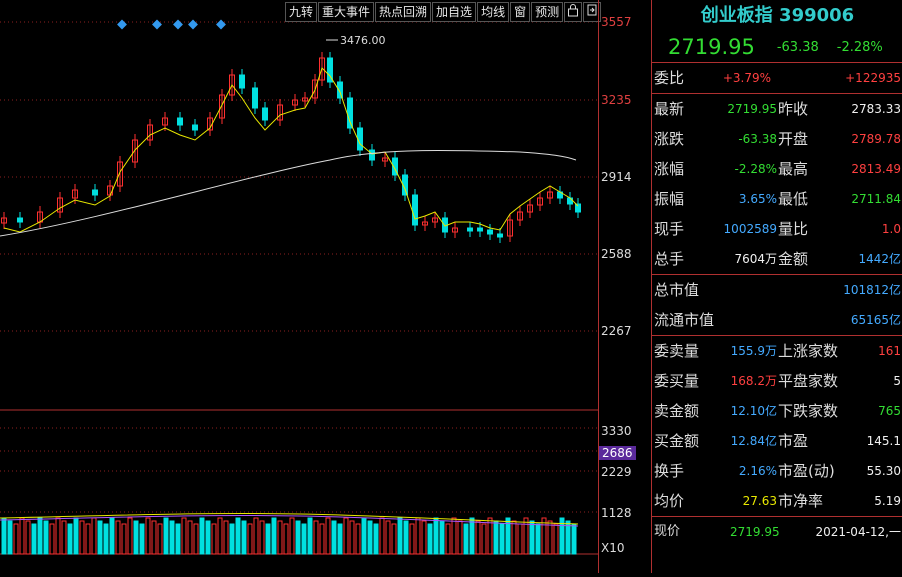 The width and height of the screenshot is (902, 577). What do you see at coordinates (363, 40) in the screenshot?
I see `peak-value-label: 3476.00` at bounding box center [363, 40].